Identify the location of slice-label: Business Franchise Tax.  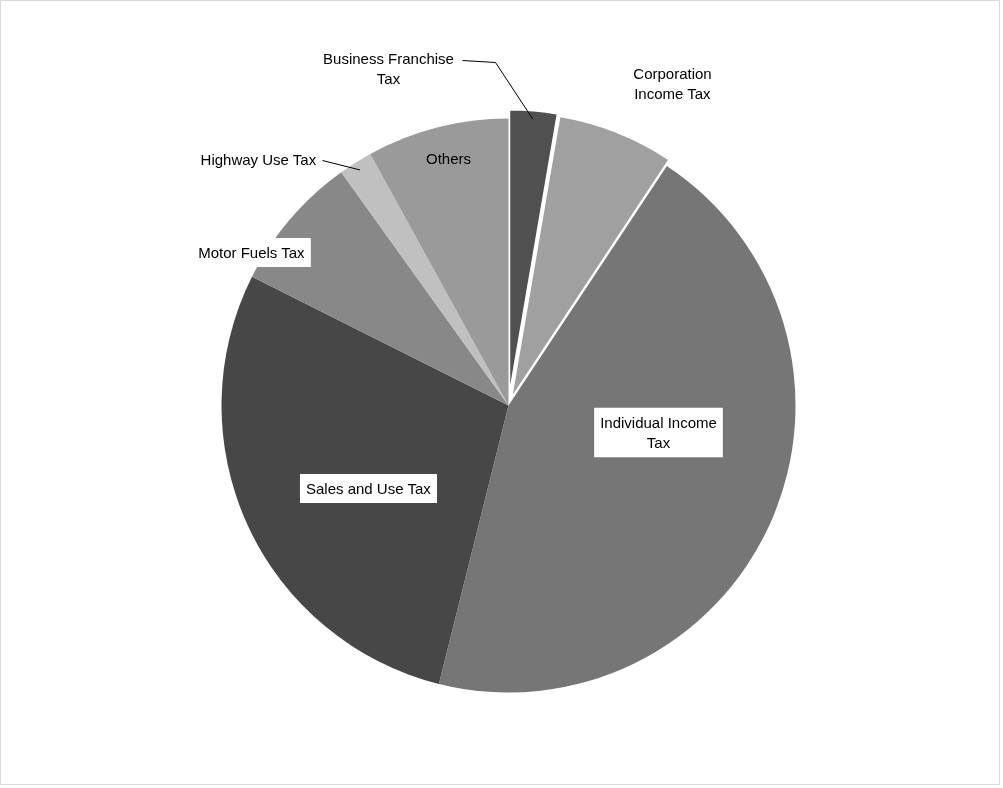
(388, 68).